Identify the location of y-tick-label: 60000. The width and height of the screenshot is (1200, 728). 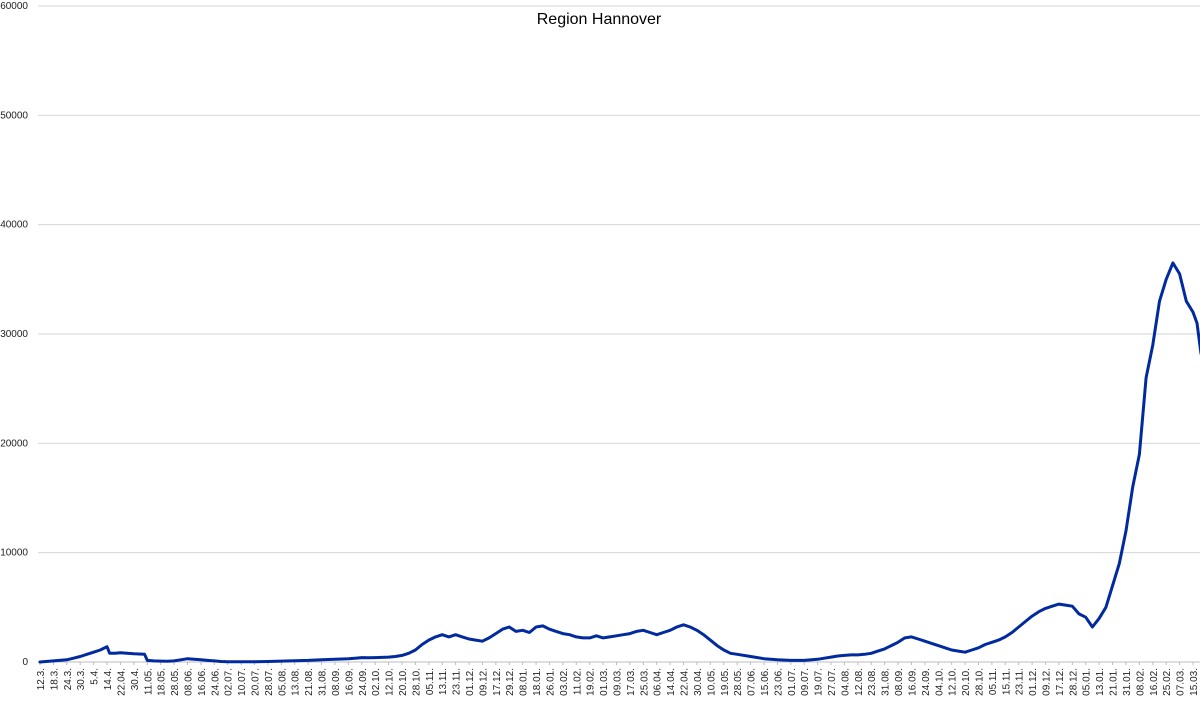
(14, 6).